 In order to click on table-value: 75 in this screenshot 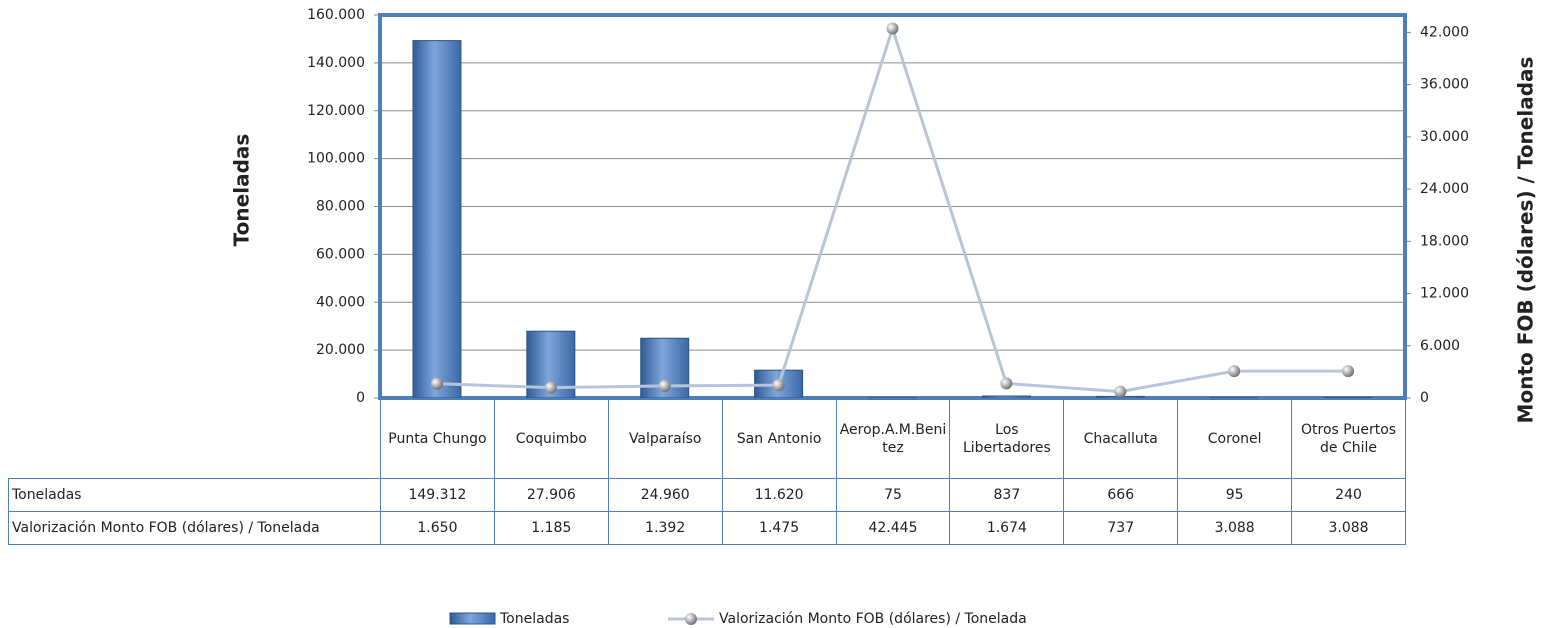, I will do `click(893, 495)`.